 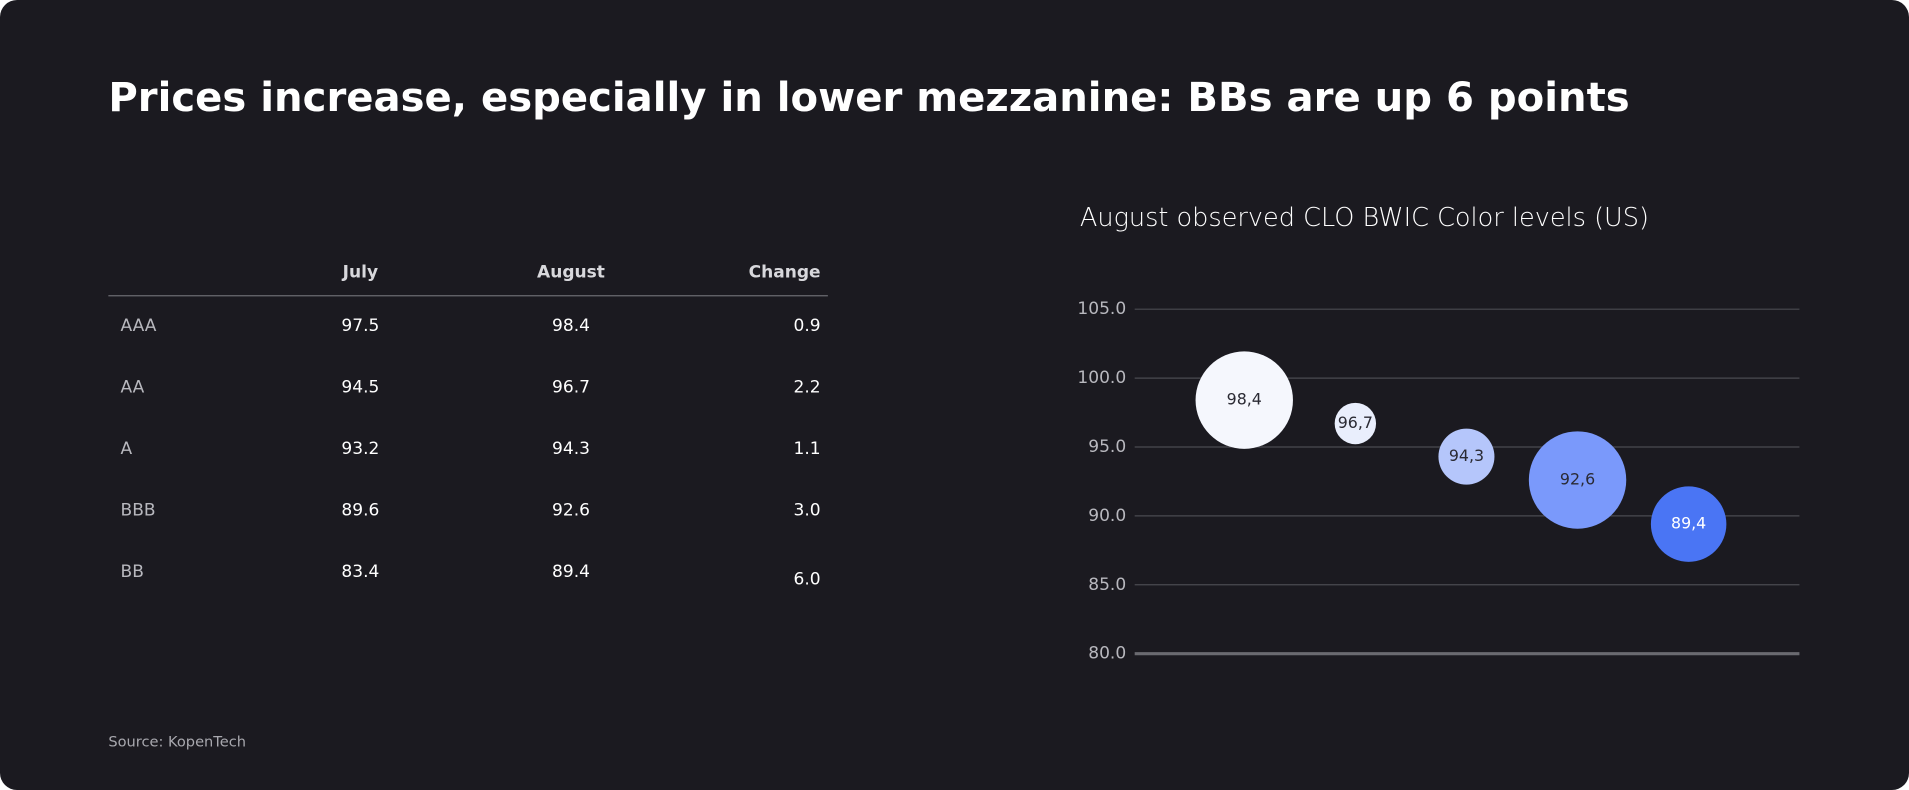 I want to click on table-cell: 89.4, so click(x=571, y=572).